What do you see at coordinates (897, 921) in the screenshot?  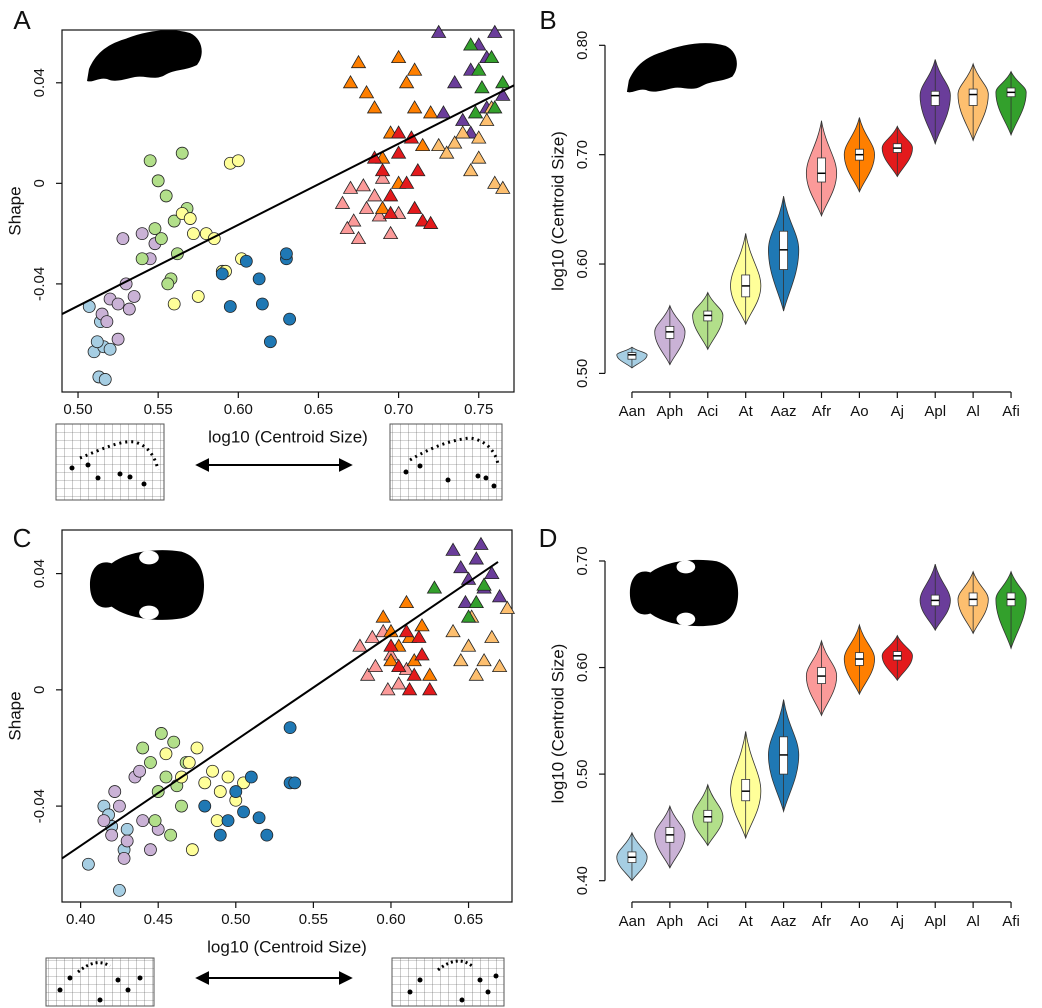 I see `x-tick-label: Aj` at bounding box center [897, 921].